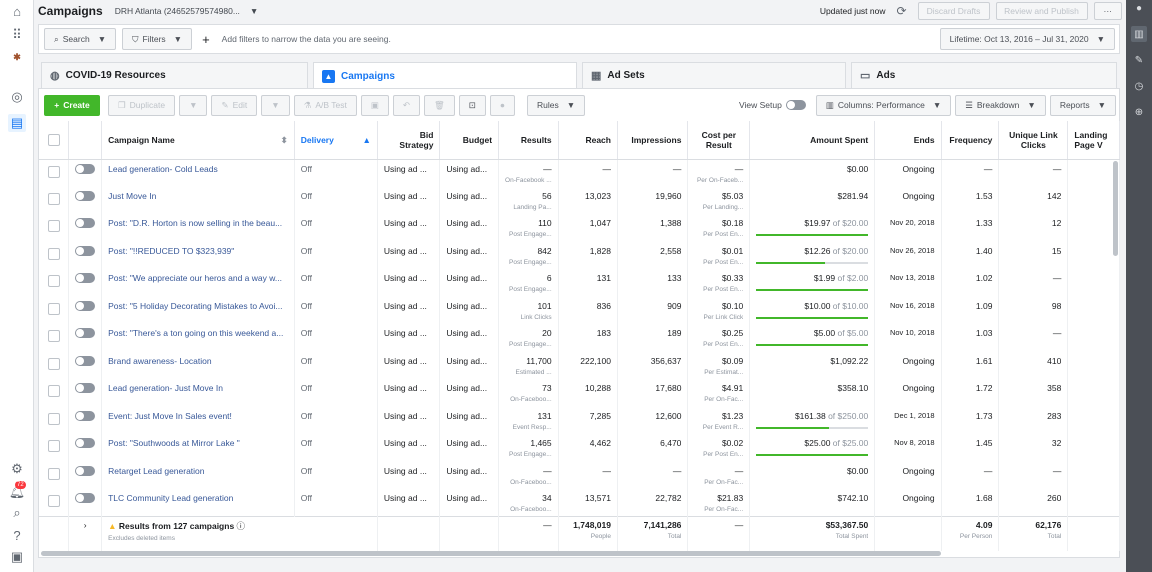 The width and height of the screenshot is (1152, 572). Describe the element at coordinates (1115, 208) in the screenshot. I see `vertical-scrollbar` at that location.